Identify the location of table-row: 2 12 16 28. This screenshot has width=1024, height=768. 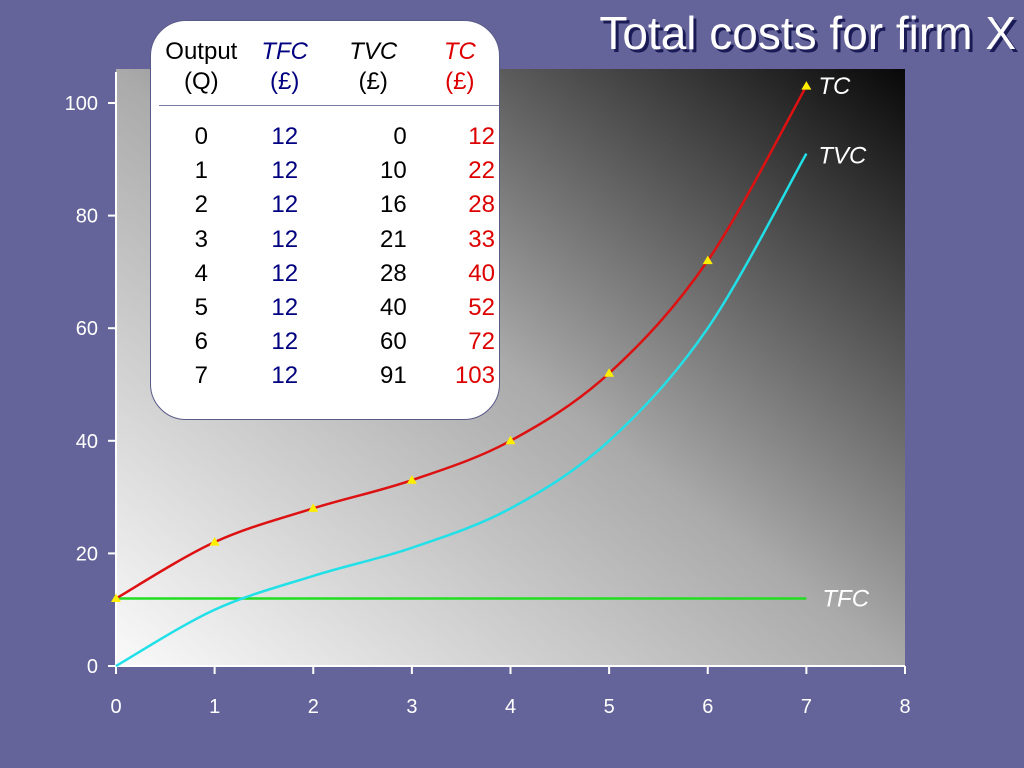
(329, 205).